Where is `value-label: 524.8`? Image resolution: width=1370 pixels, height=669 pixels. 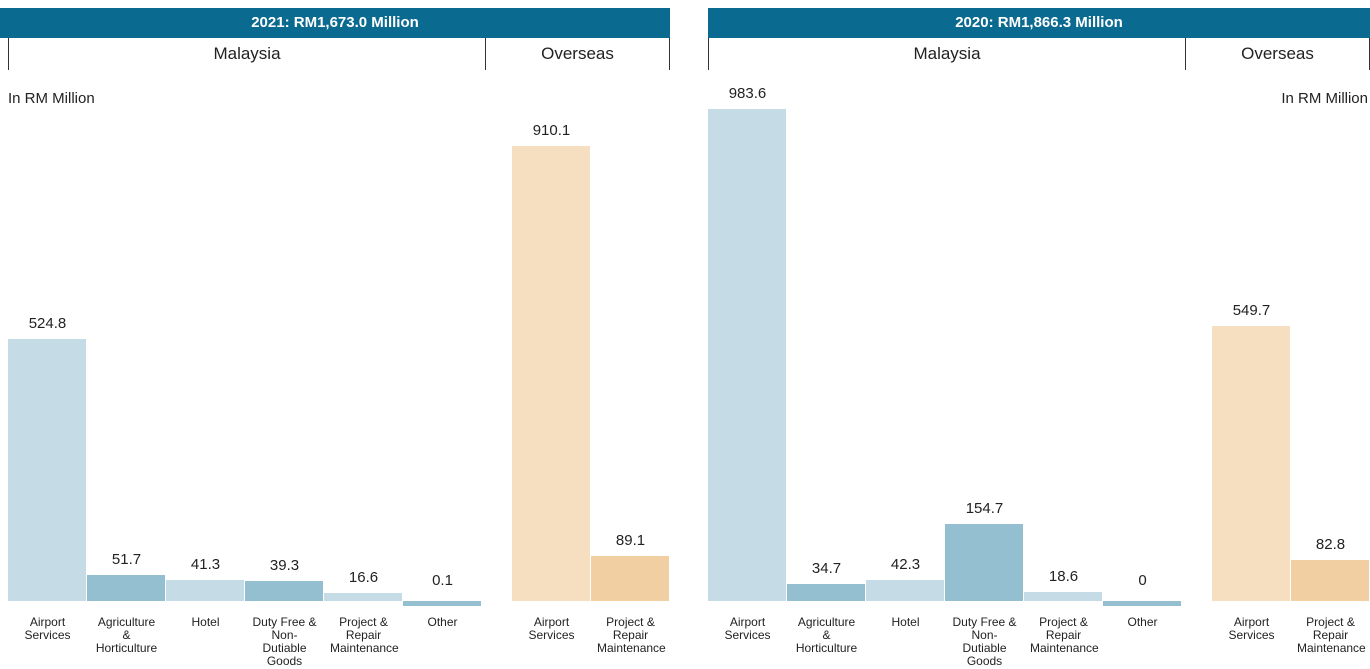
value-label: 524.8 is located at coordinates (47, 323).